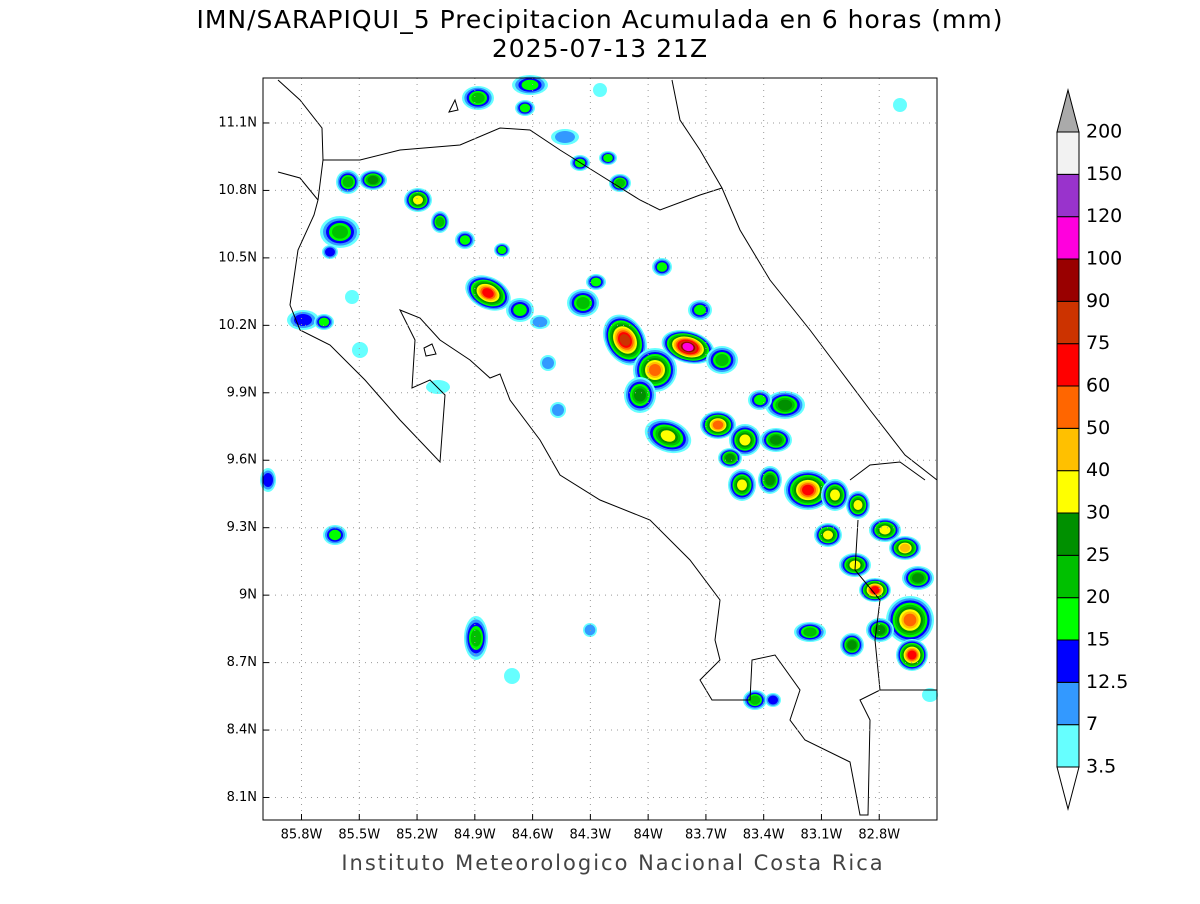 The image size is (1200, 904). Describe the element at coordinates (242, 730) in the screenshot. I see `y-tick-label: 8.4N` at that location.